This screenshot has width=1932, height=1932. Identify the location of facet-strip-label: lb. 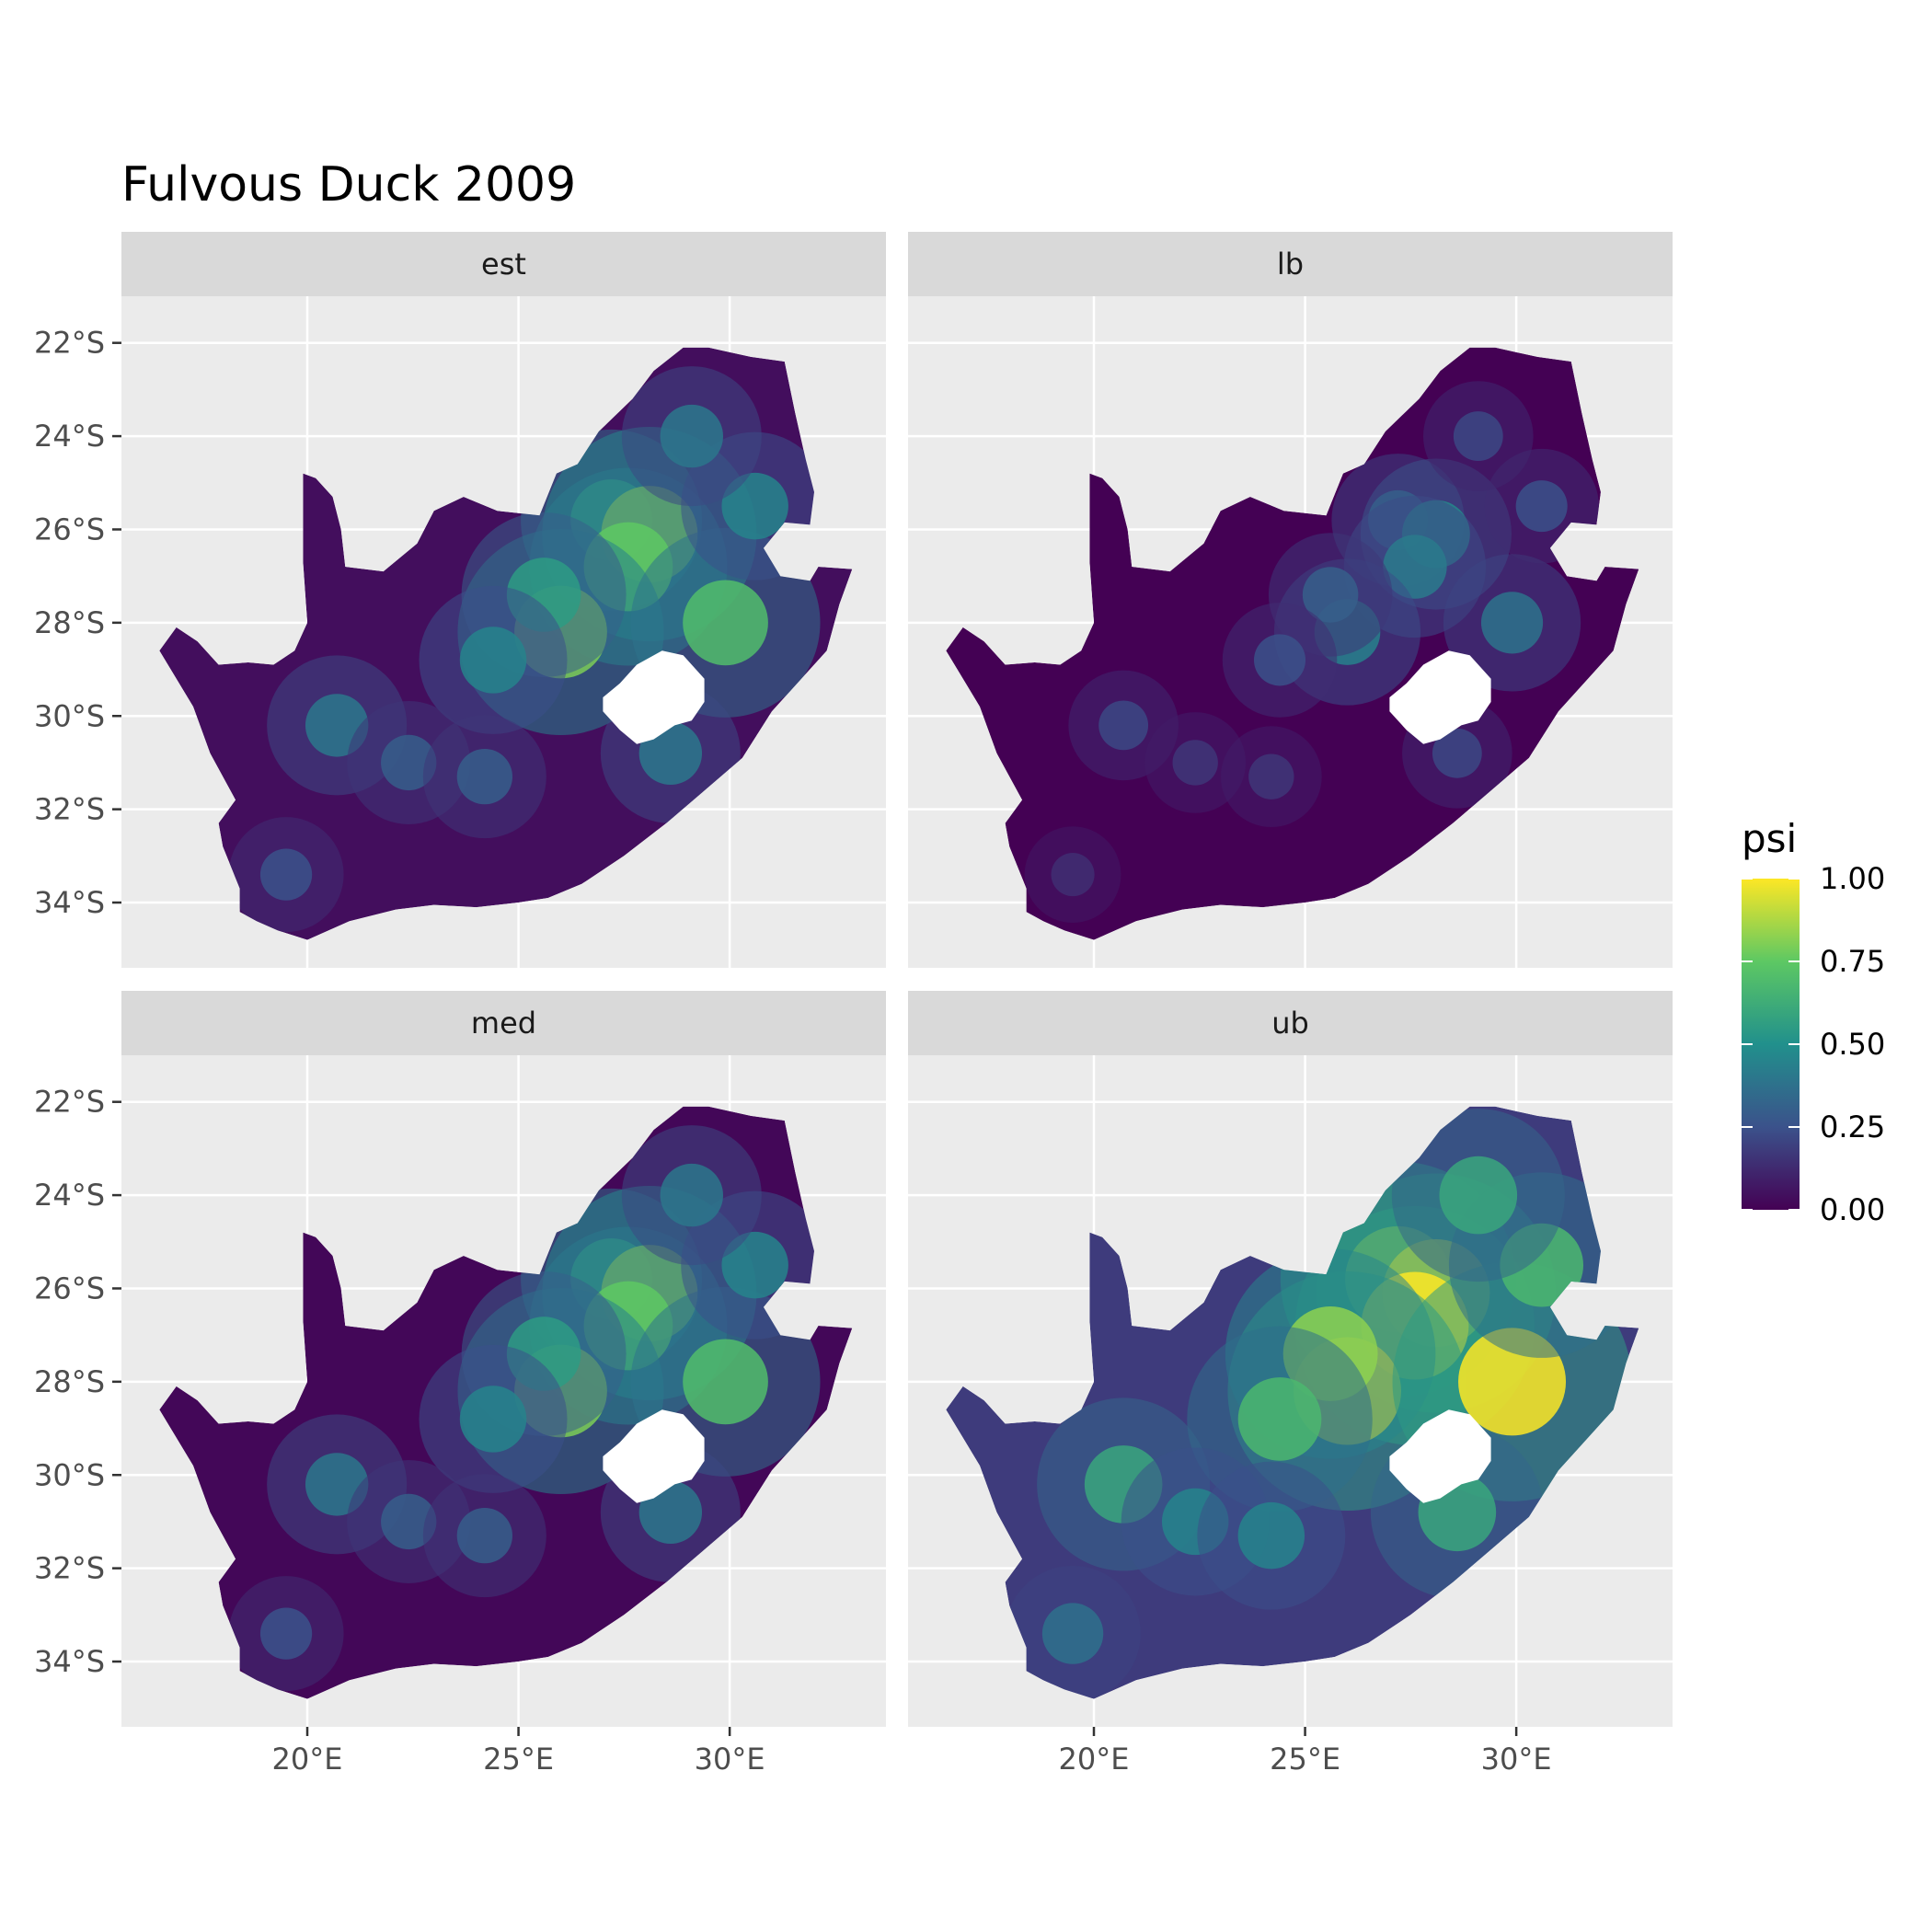
(1290, 264).